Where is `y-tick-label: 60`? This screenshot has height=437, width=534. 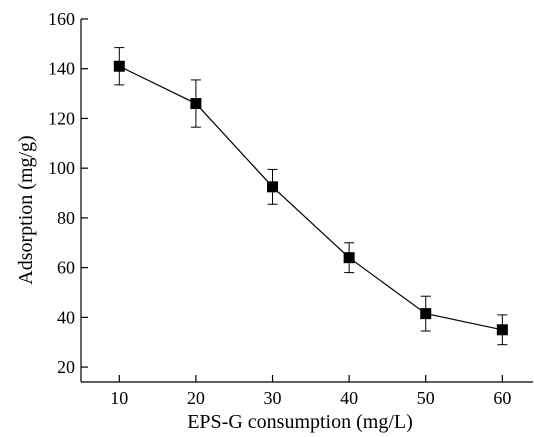 y-tick-label: 60 is located at coordinates (66, 268).